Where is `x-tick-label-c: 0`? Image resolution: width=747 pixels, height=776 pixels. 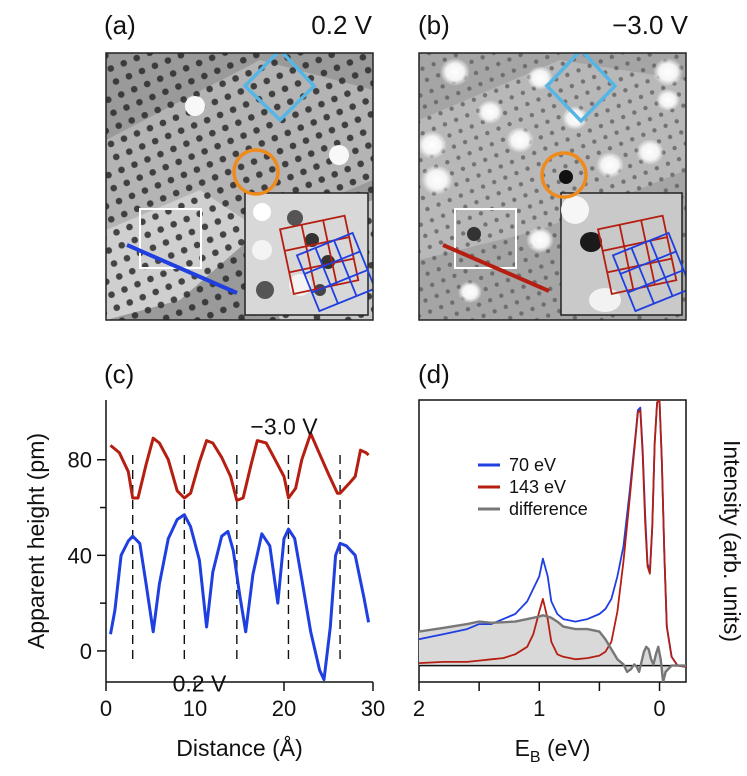 x-tick-label-c: 0 is located at coordinates (106, 708).